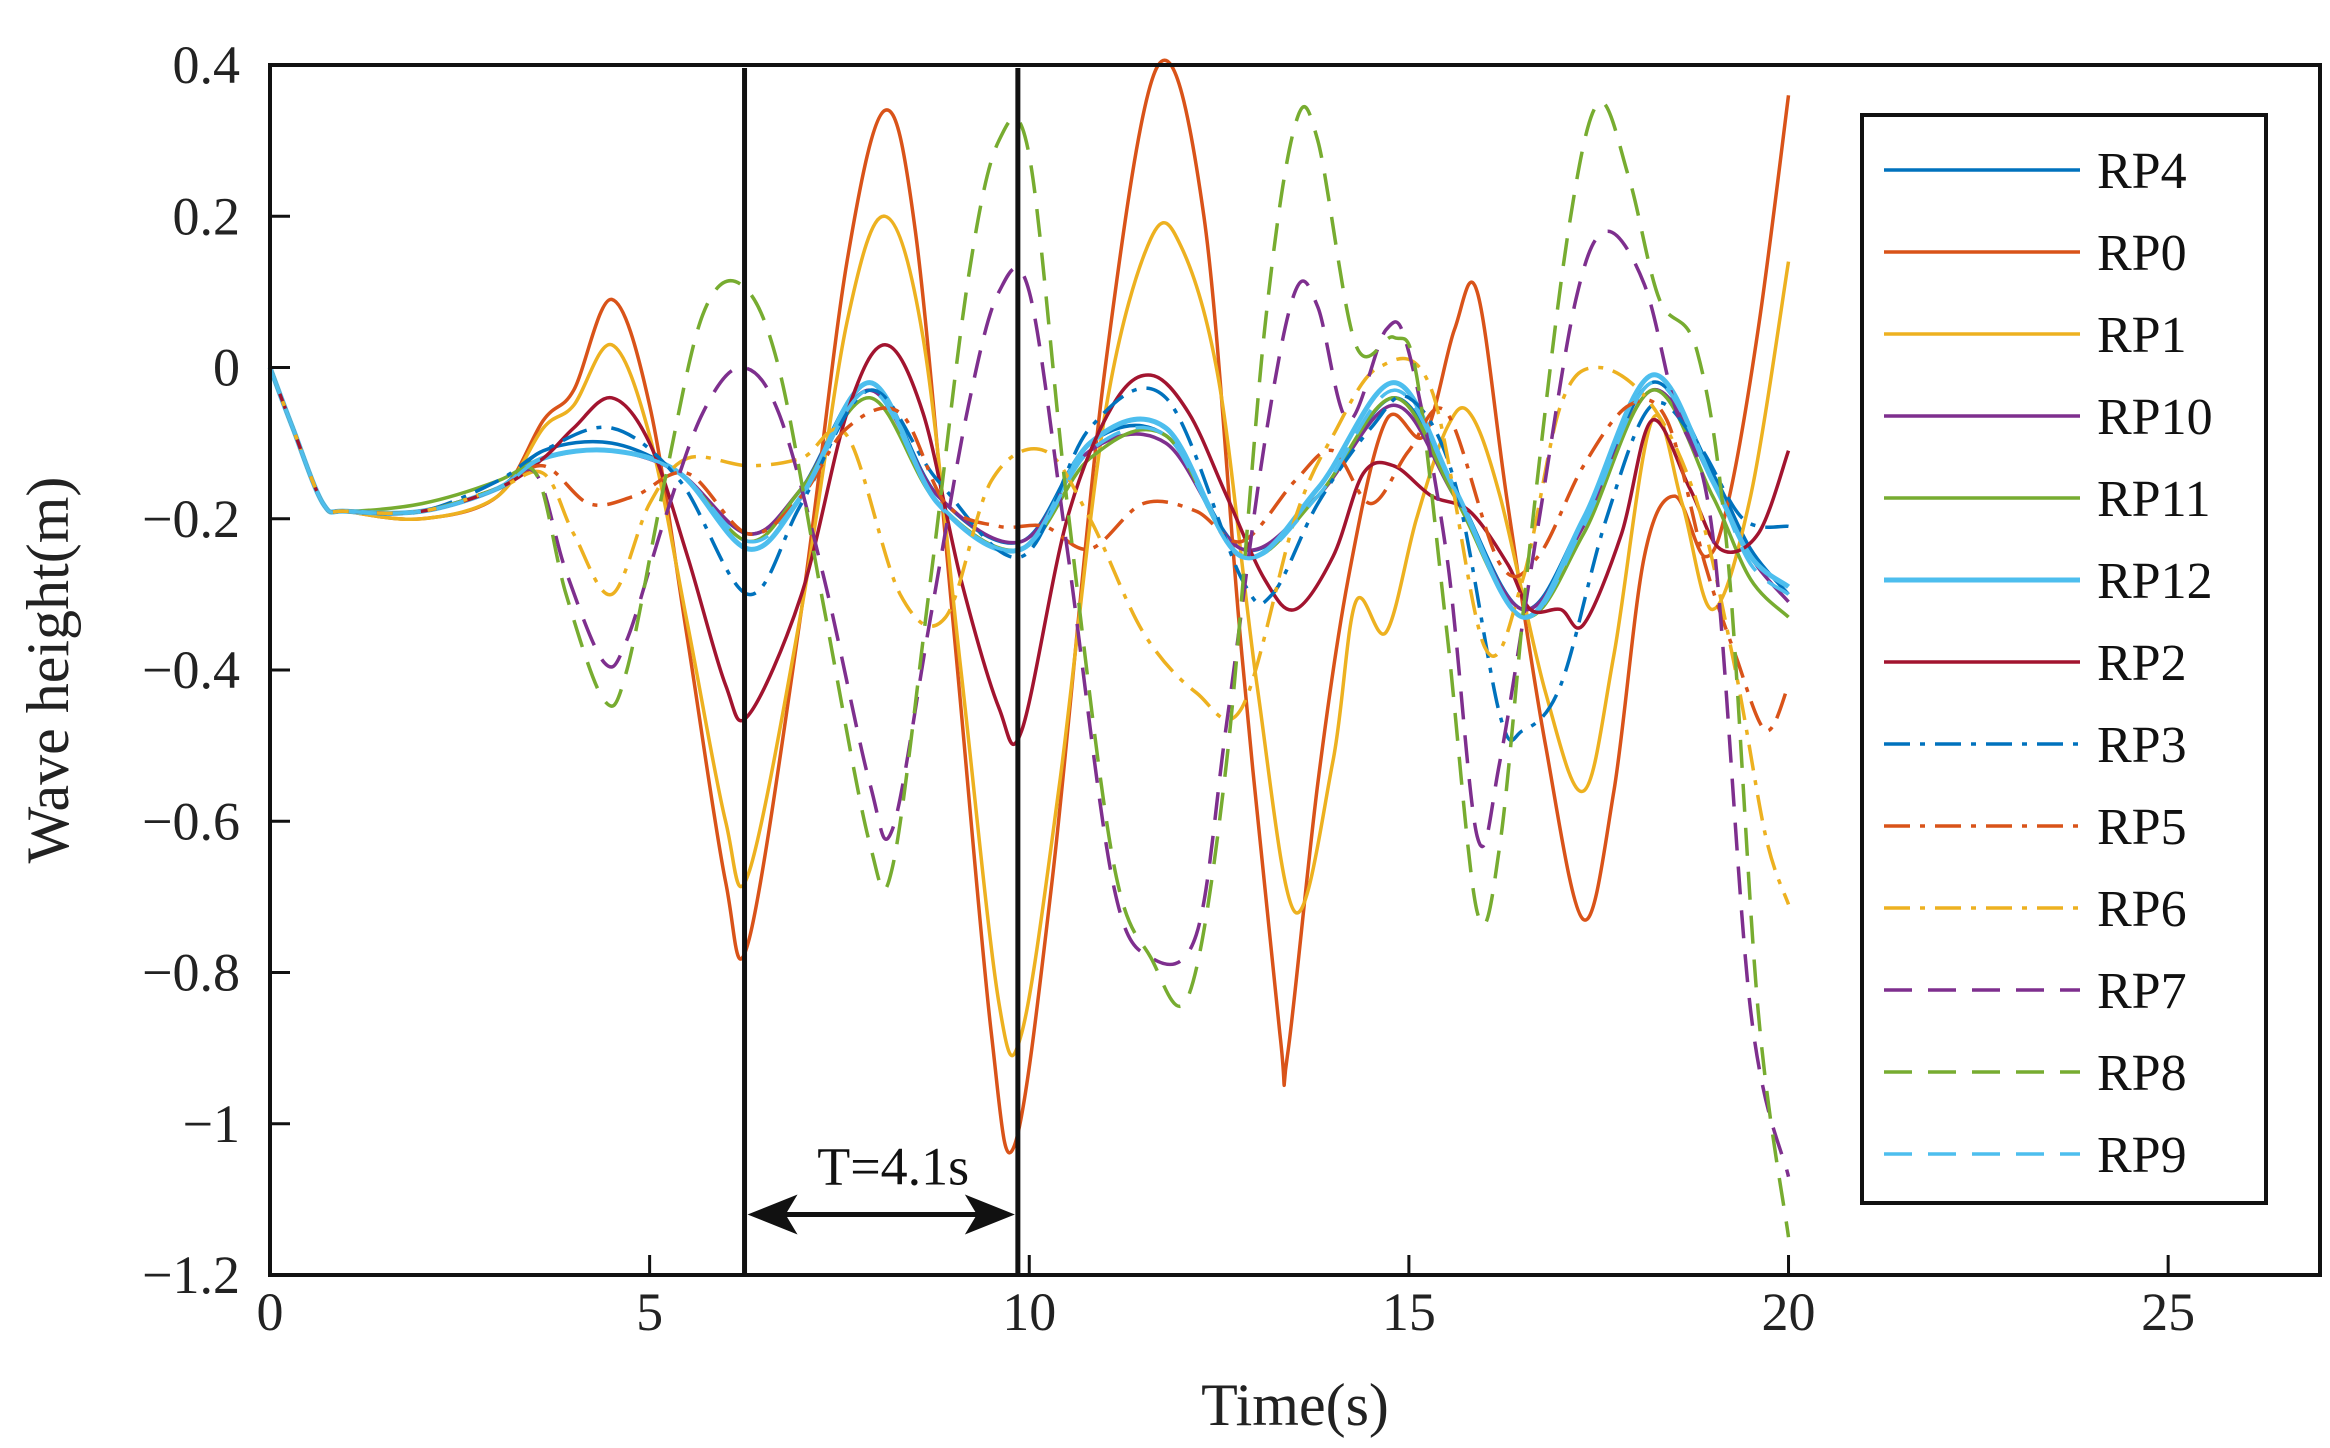  What do you see at coordinates (2154, 499) in the screenshot?
I see `legend-label-rp11: RP11` at bounding box center [2154, 499].